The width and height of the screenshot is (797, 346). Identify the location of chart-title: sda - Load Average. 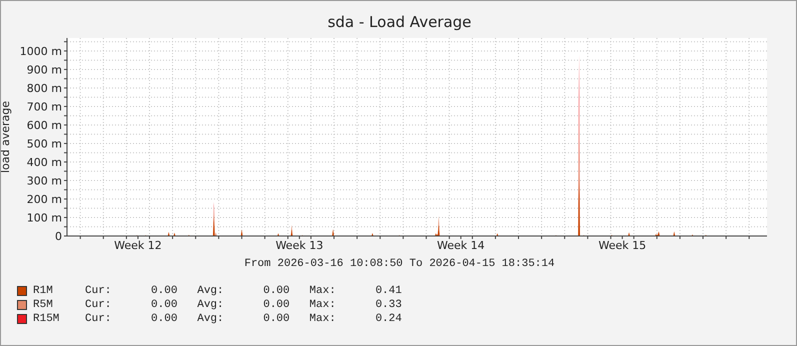
(399, 22).